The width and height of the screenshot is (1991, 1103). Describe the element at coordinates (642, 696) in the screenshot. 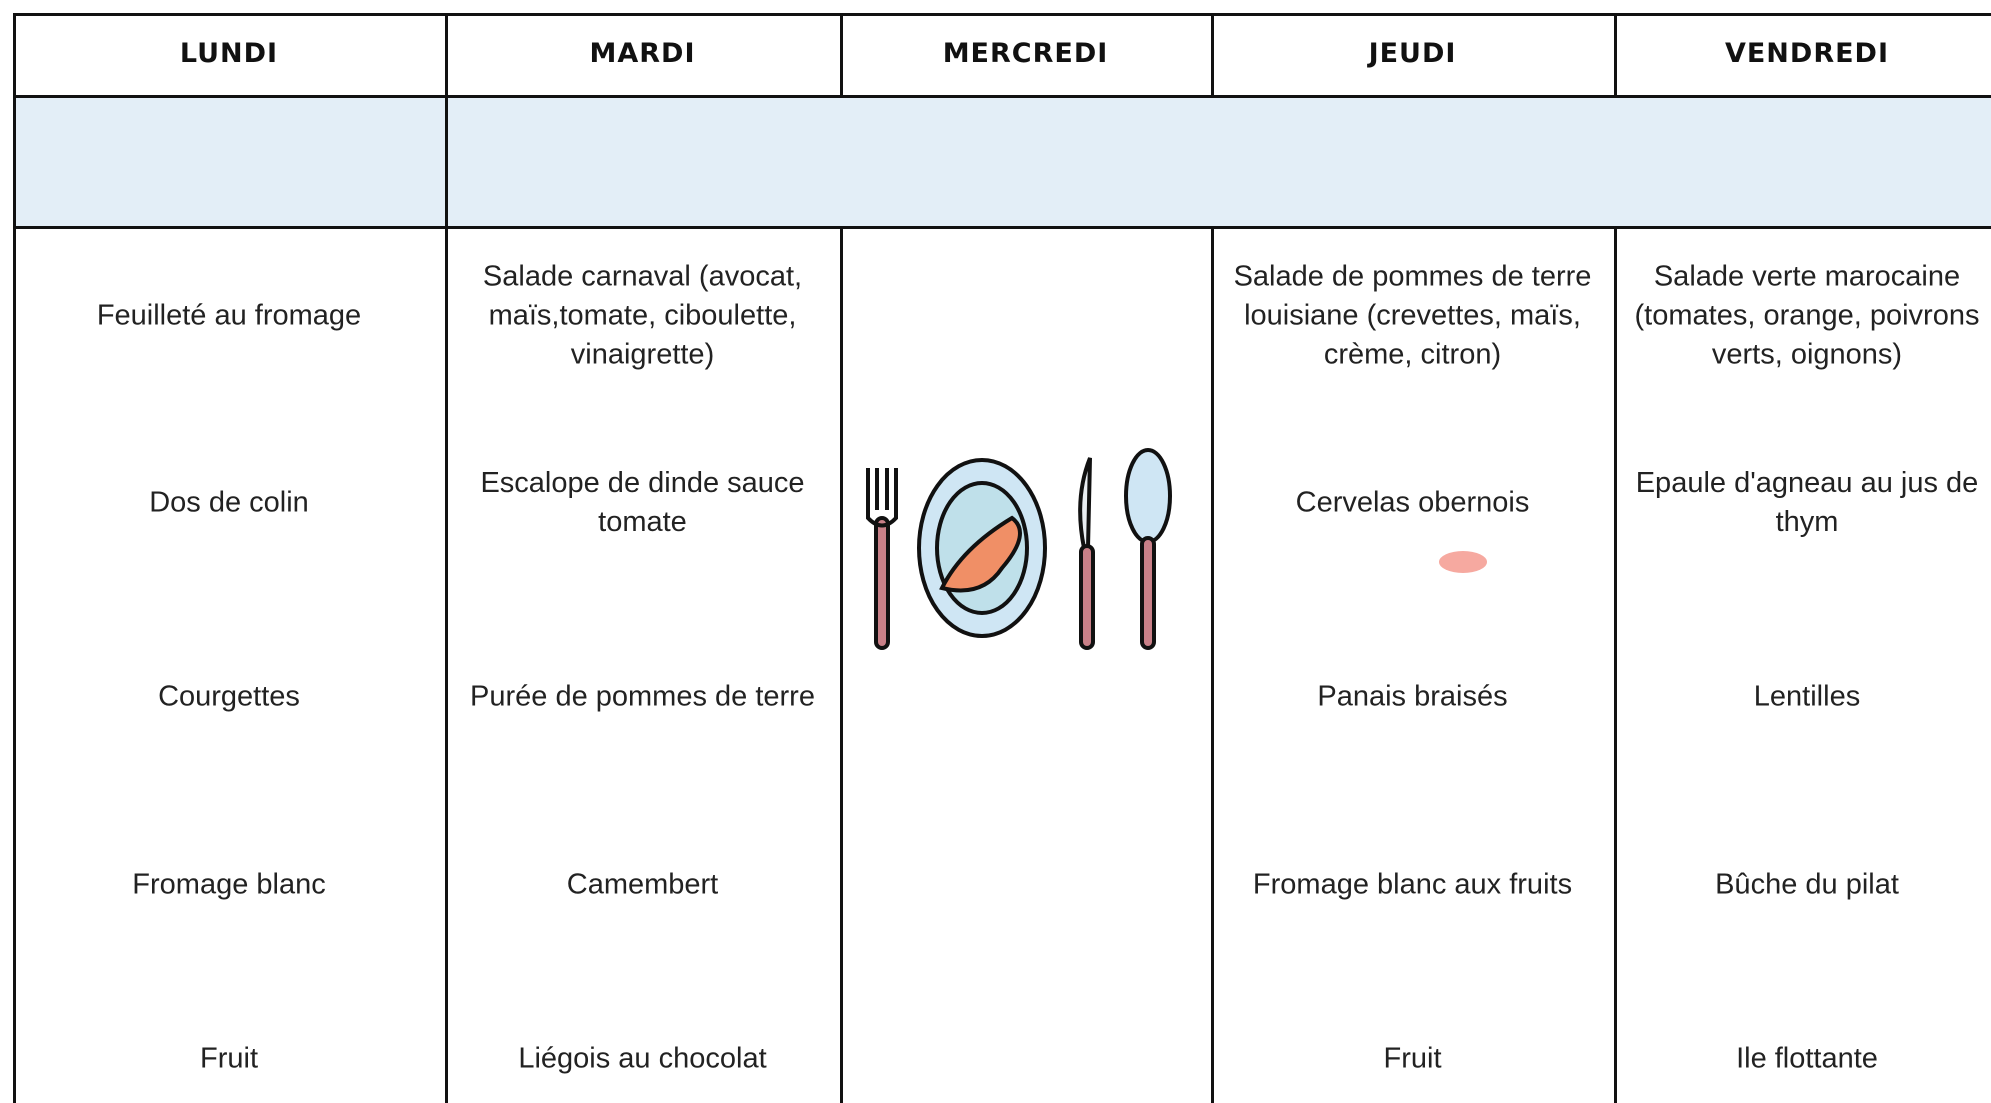

I see `dish: Purée de pommes de terre` at that location.